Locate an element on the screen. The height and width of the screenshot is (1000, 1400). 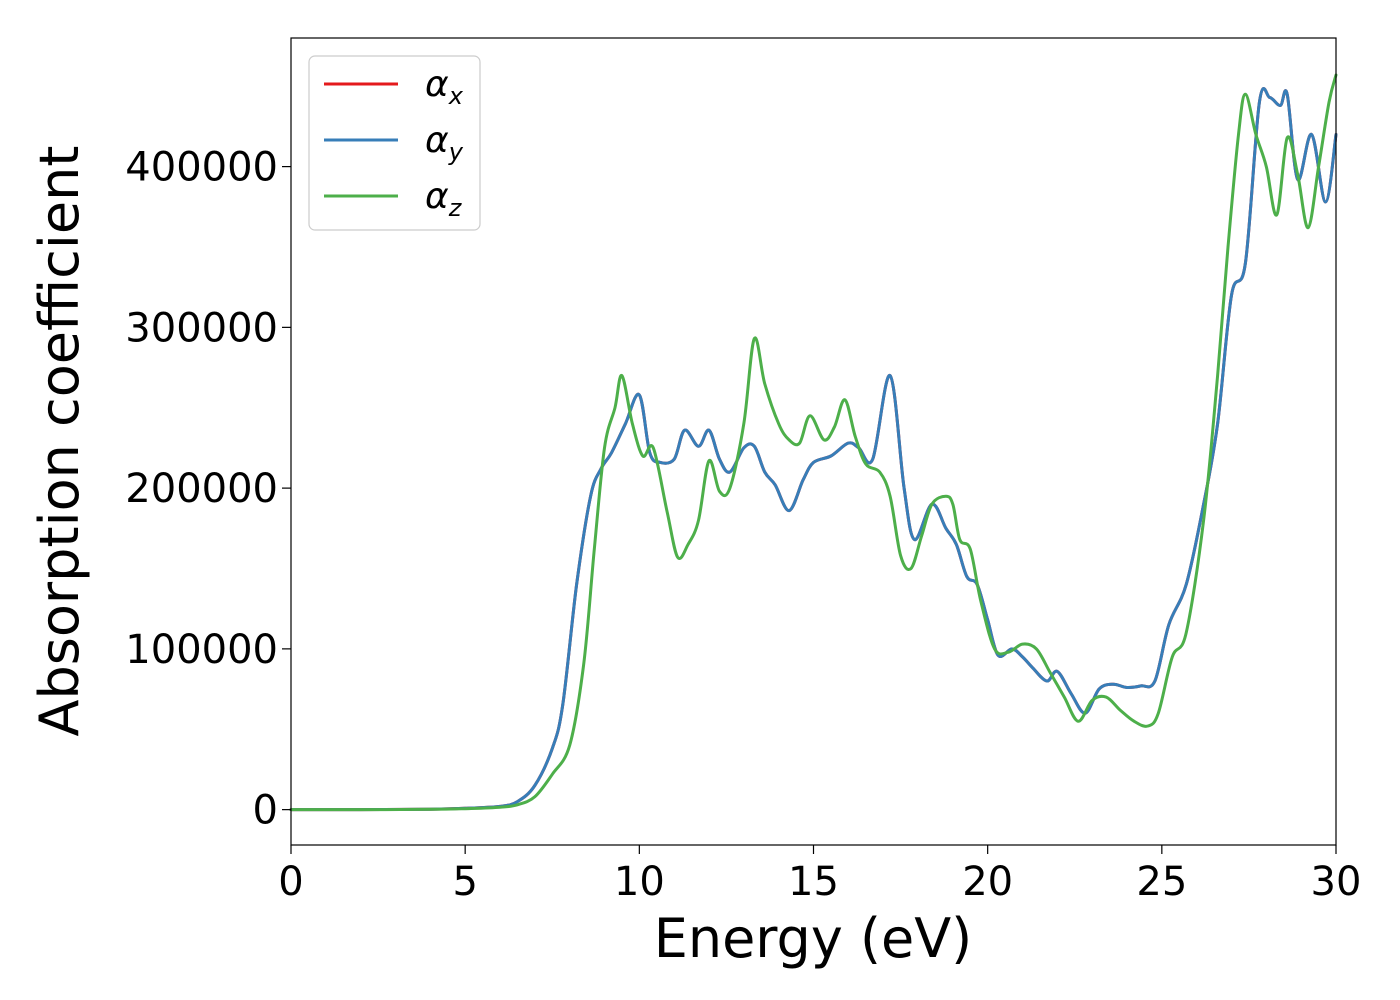
legend-label-x: αx is located at coordinates (444, 87).